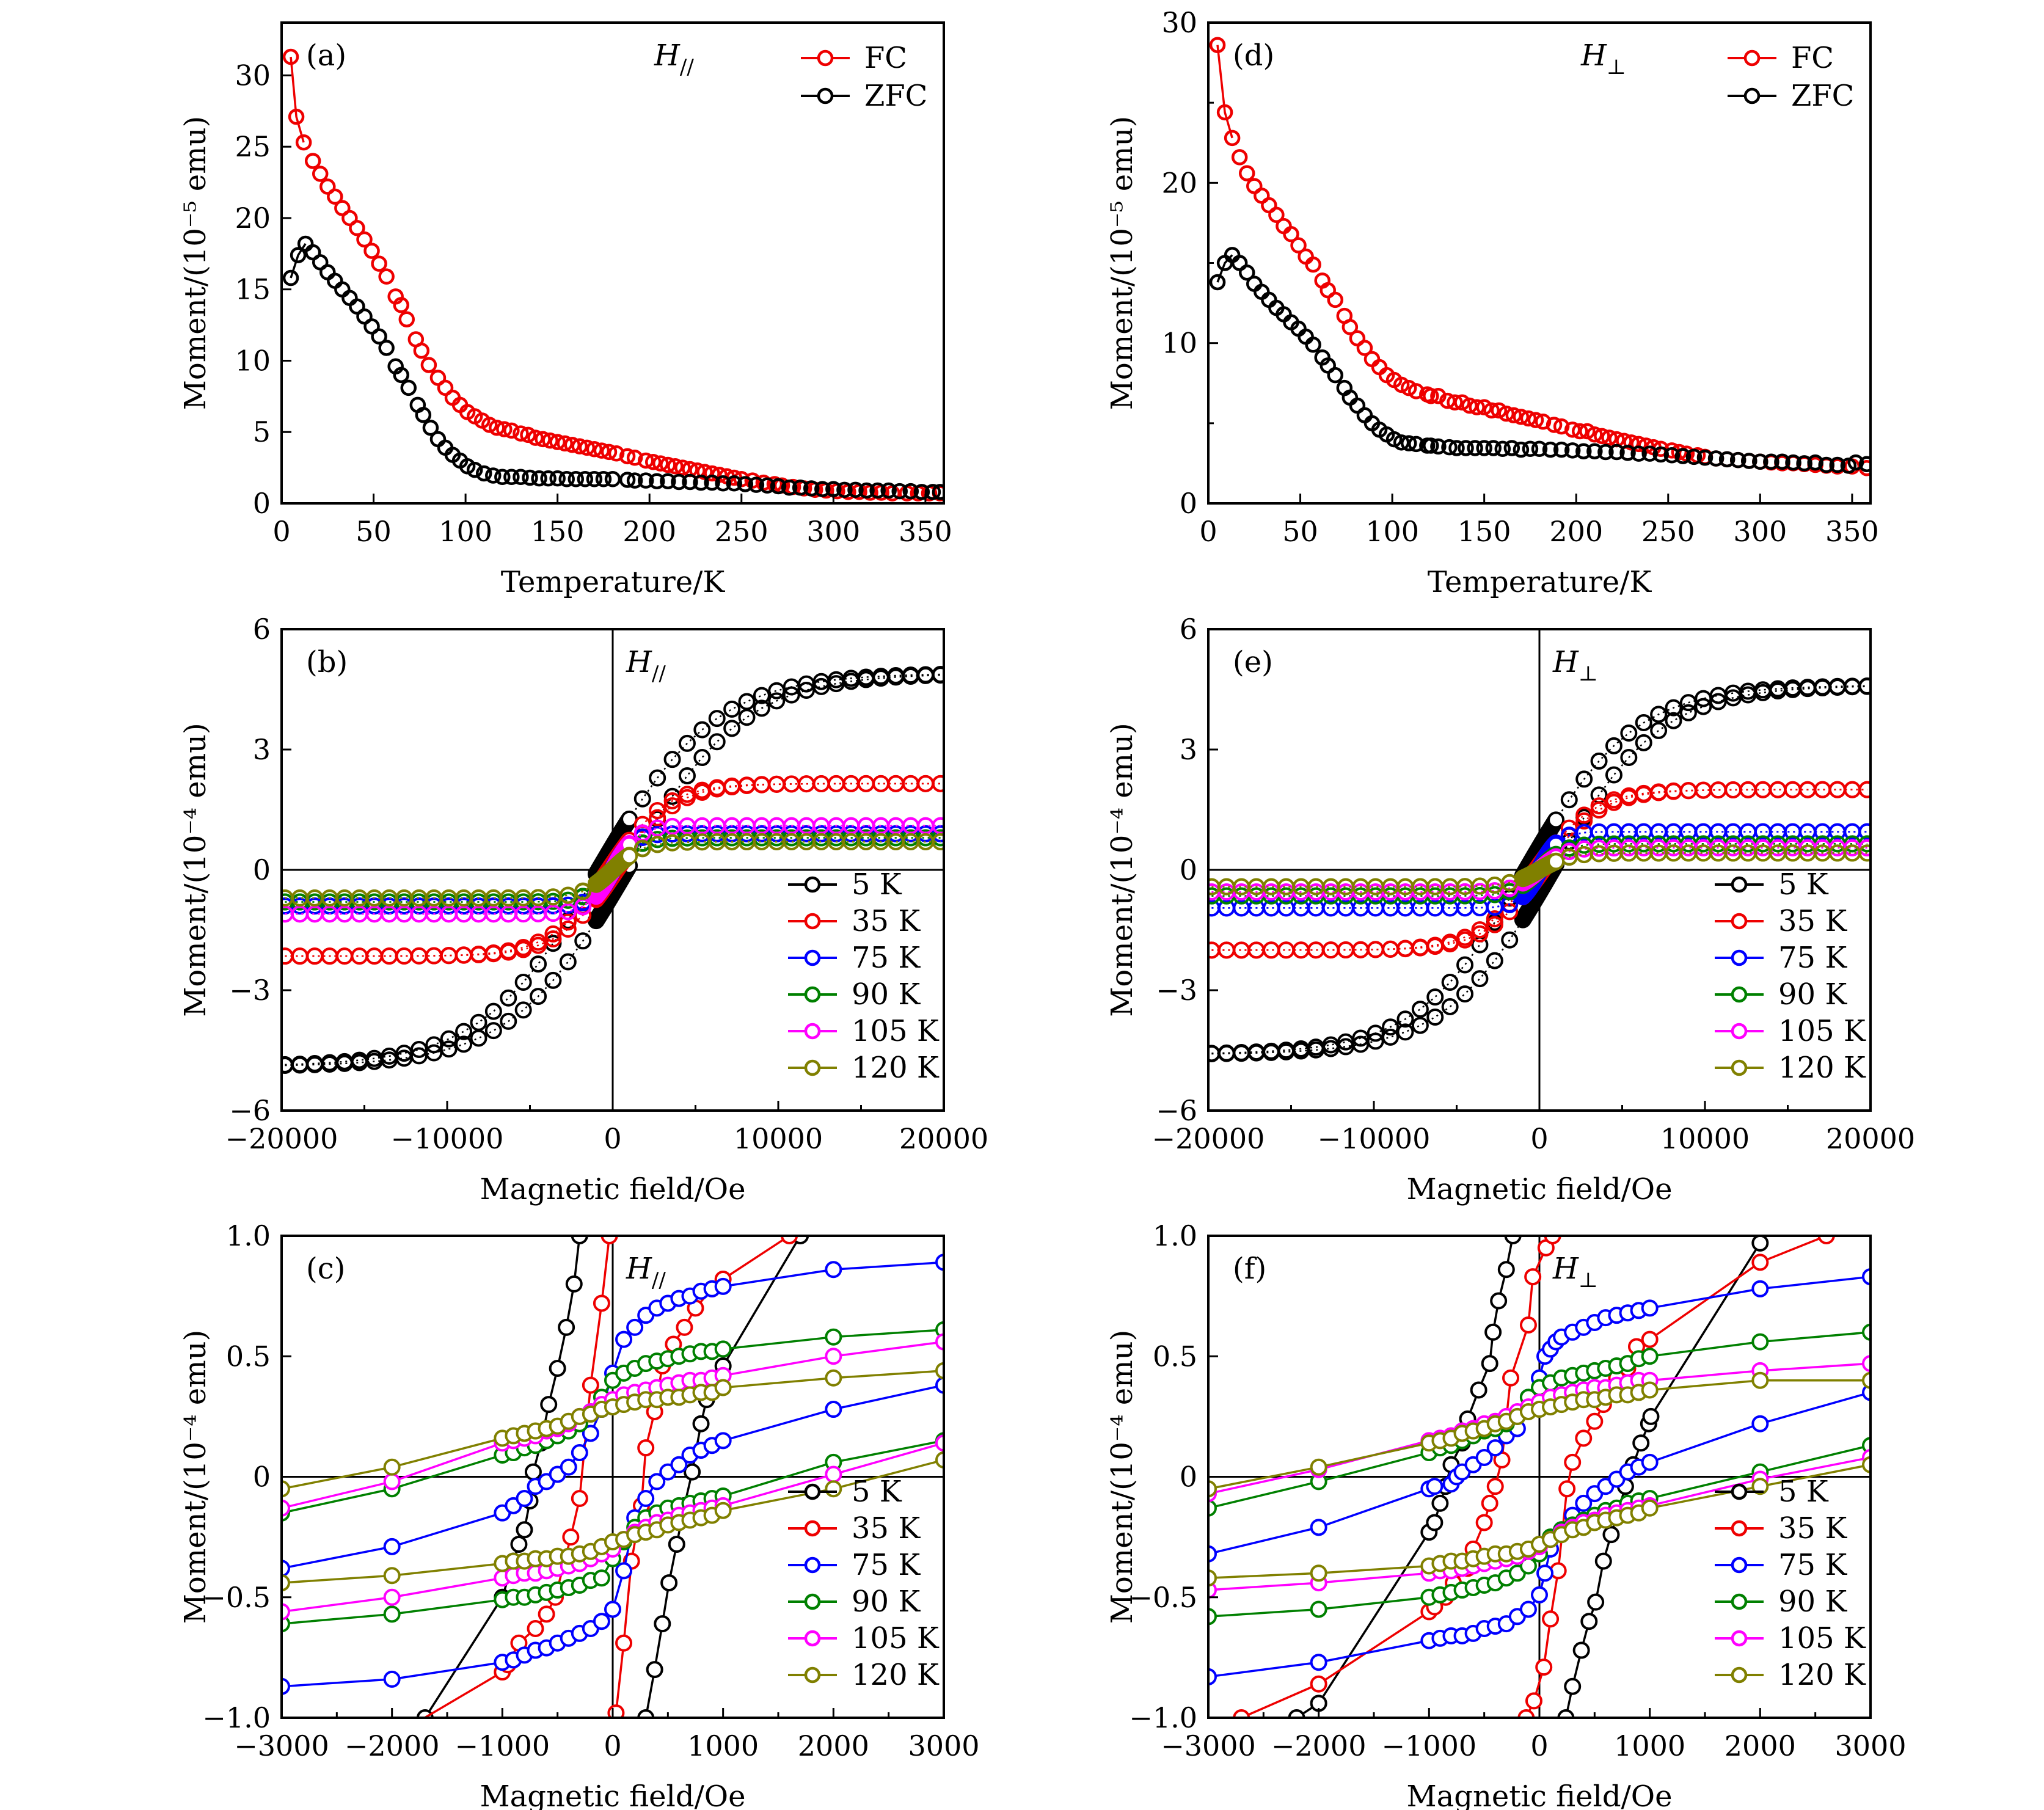  I want to click on y-tick-label: 1.0, so click(1175, 1235).